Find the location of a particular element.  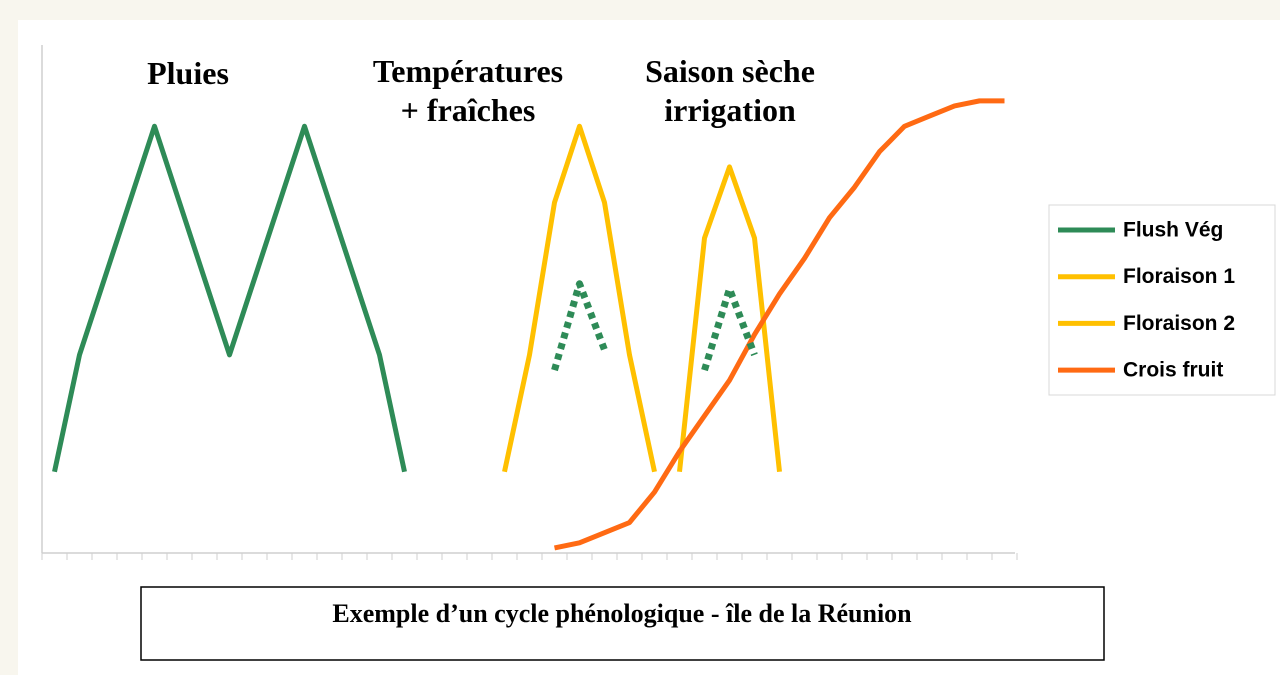

legend-label: Floraison 2 is located at coordinates (1179, 323).